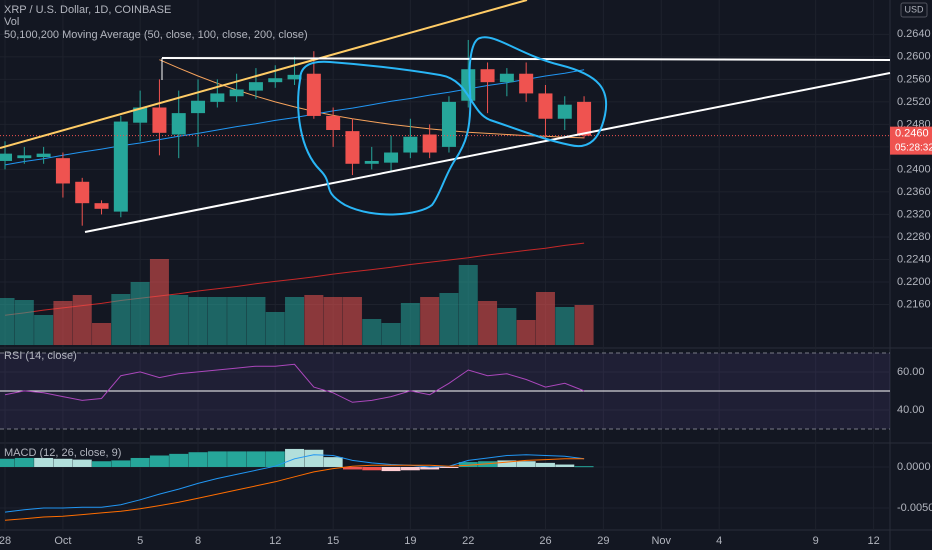  I want to click on x-tick-label: 9, so click(816, 541).